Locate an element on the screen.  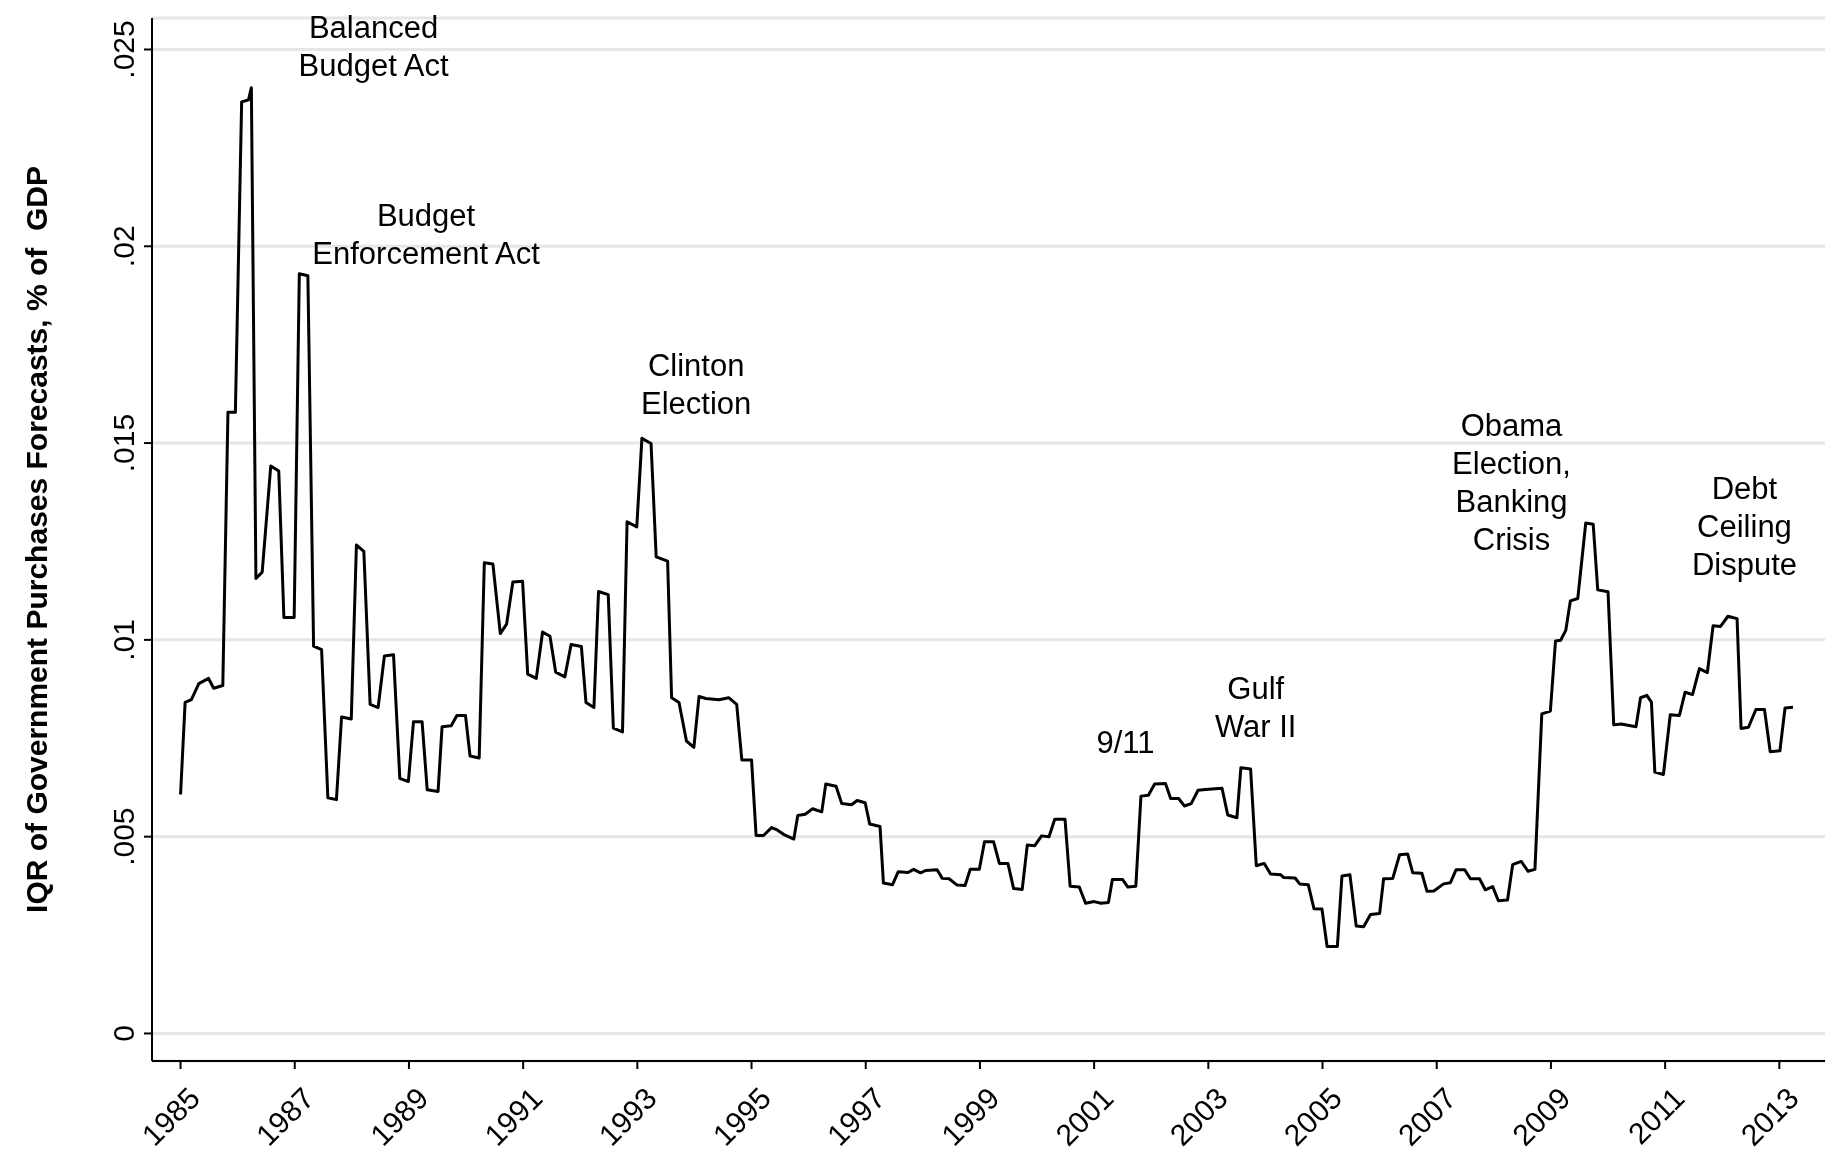
y-tick-label: .015 is located at coordinates (123, 443).